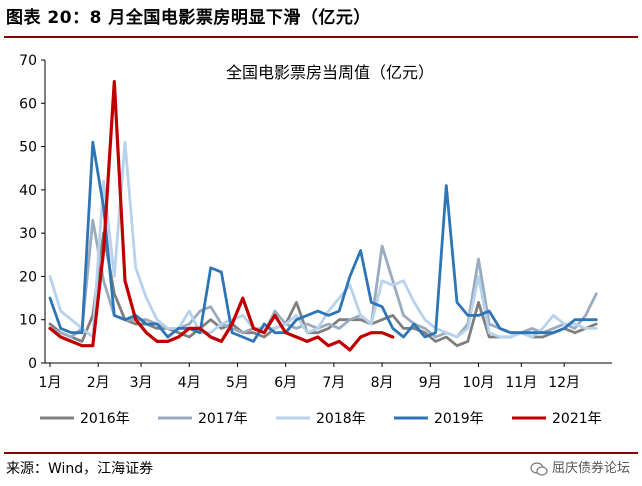  I want to click on legend-label-2: 2018年, so click(341, 419).